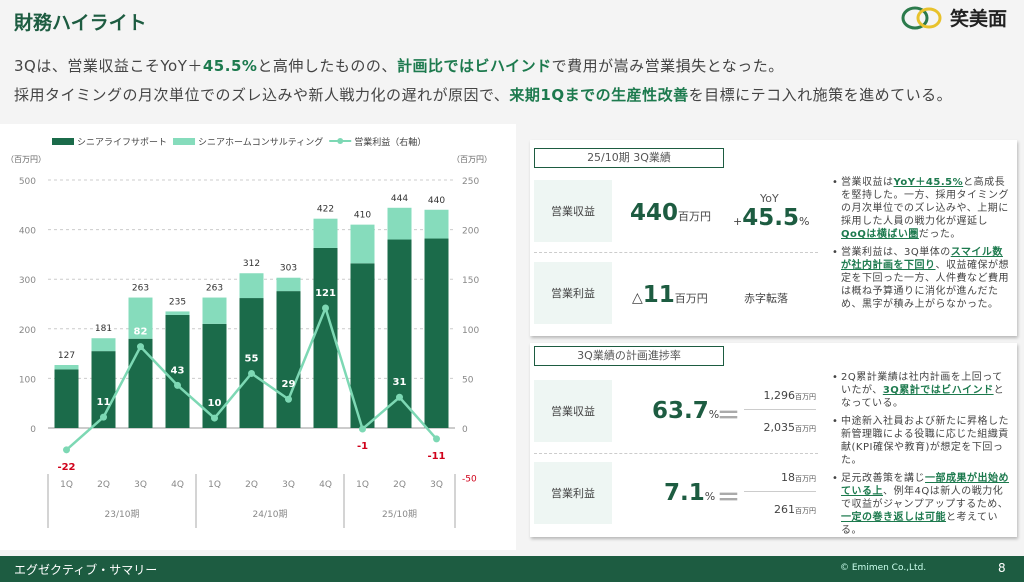 The image size is (1024, 582). I want to click on profit-status: 赤字転落, so click(766, 298).